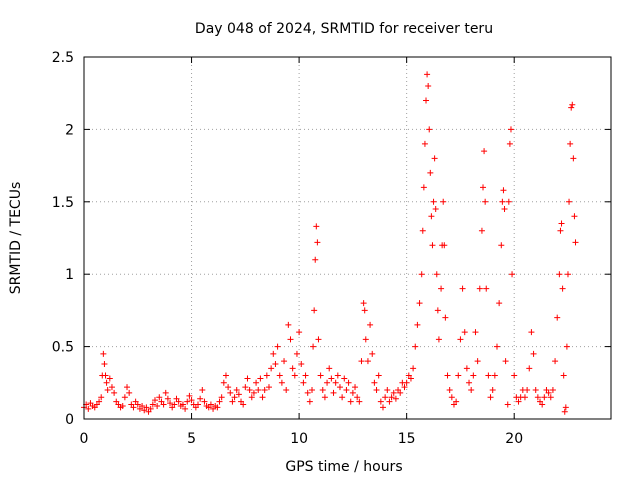  What do you see at coordinates (299, 439) in the screenshot?
I see `x-tick-label: 10` at bounding box center [299, 439].